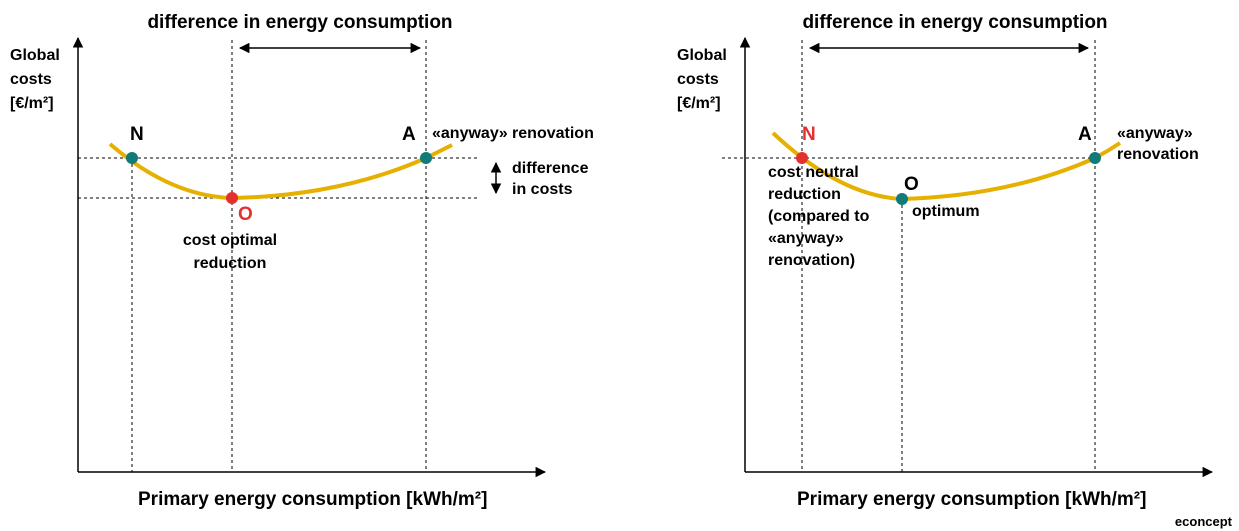  What do you see at coordinates (1204, 521) in the screenshot?
I see `footer: econcept` at bounding box center [1204, 521].